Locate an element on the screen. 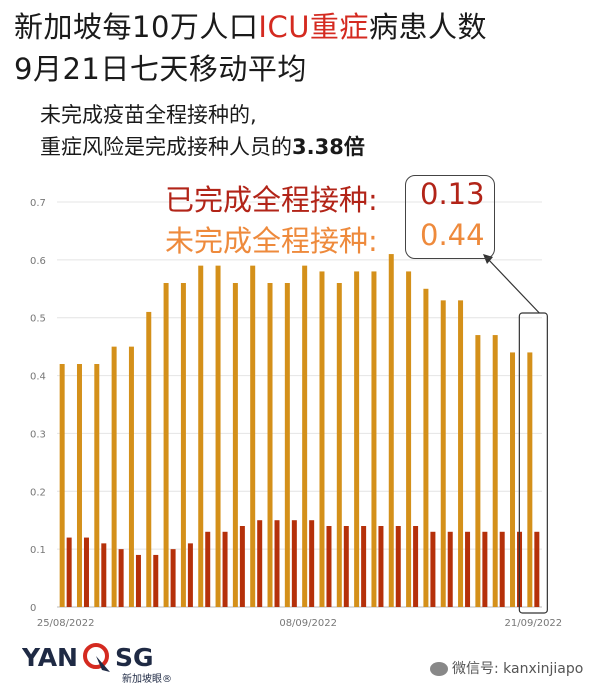 The height and width of the screenshot is (699, 601). wechat-id: 微信号: kanxinjiapo is located at coordinates (518, 669).